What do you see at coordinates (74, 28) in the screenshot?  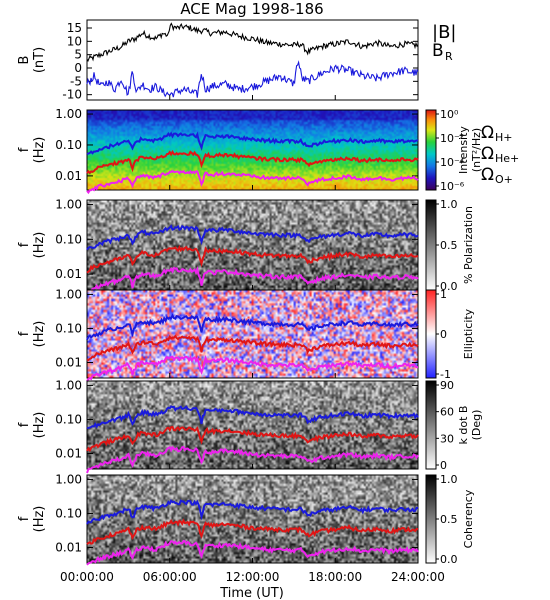 I see `y-tick-label: 15` at bounding box center [74, 28].